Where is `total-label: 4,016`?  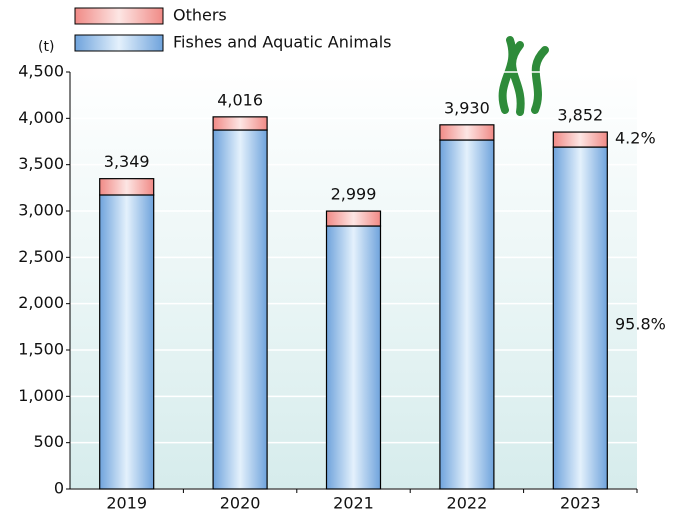 total-label: 4,016 is located at coordinates (240, 99).